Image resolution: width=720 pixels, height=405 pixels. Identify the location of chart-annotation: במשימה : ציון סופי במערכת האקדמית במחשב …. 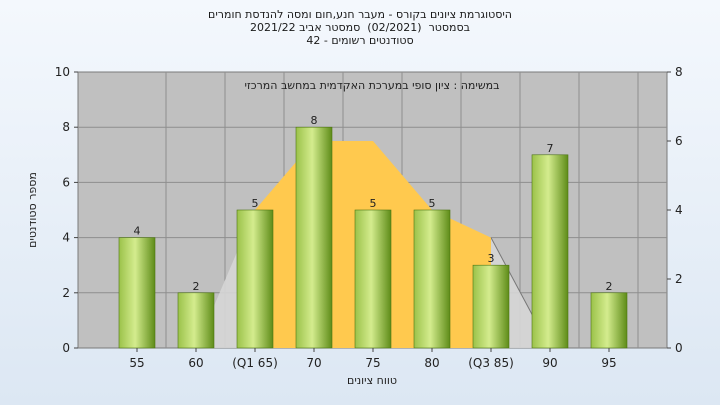
(372, 85).